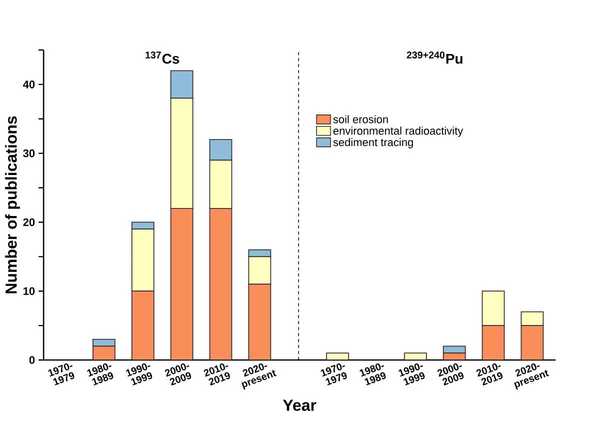 The height and width of the screenshot is (426, 595). What do you see at coordinates (32, 360) in the screenshot?
I see `y-tick-label: 0` at bounding box center [32, 360].